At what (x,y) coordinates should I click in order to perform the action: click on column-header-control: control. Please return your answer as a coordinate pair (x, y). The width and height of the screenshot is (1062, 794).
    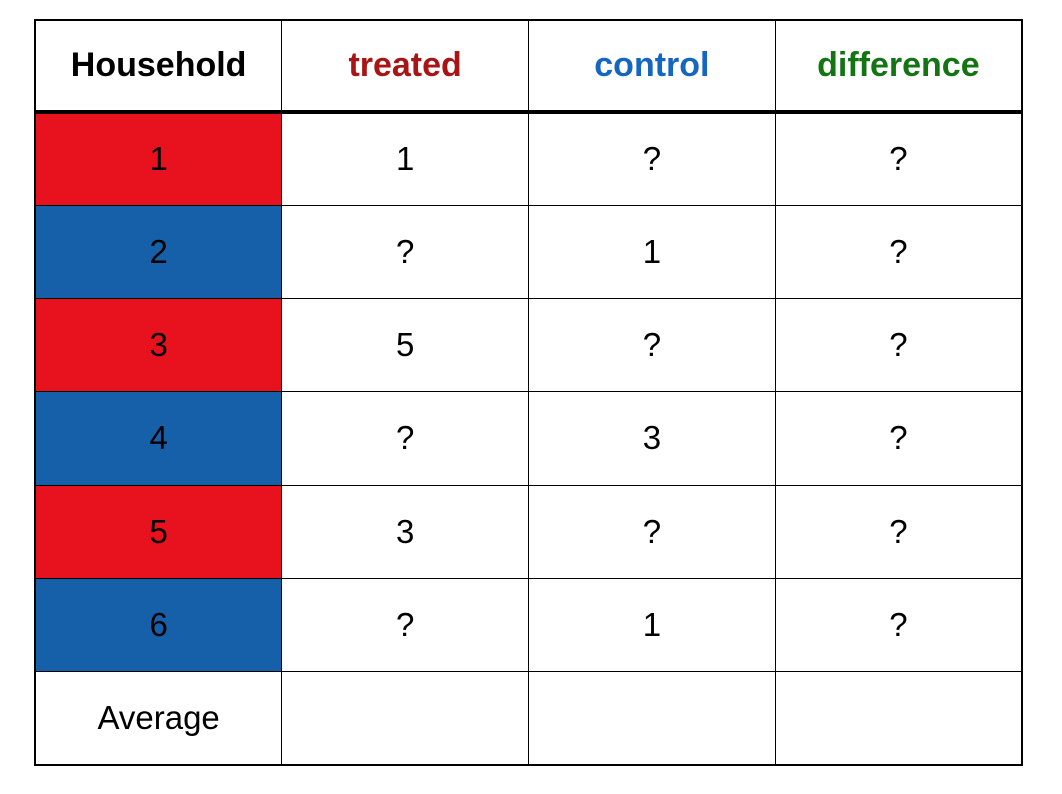
    Looking at the image, I should click on (652, 66).